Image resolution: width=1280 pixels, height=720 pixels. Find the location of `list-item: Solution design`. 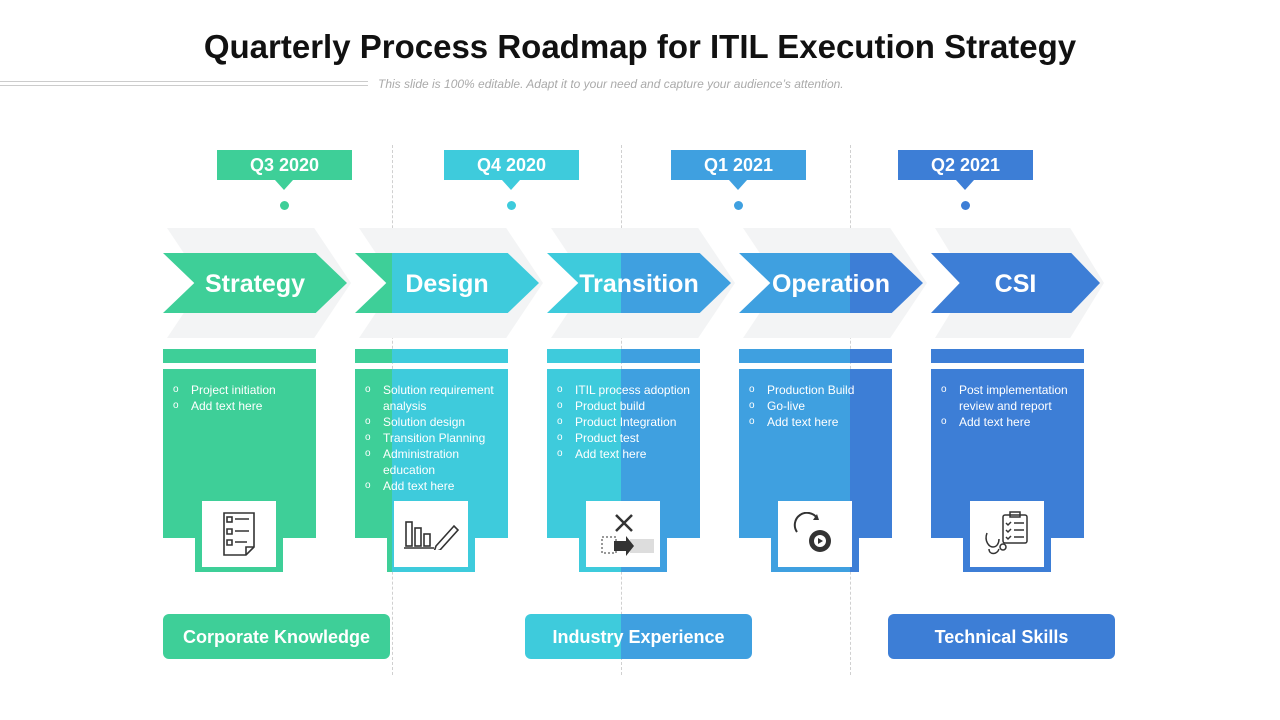

list-item: Solution design is located at coordinates (432, 422).